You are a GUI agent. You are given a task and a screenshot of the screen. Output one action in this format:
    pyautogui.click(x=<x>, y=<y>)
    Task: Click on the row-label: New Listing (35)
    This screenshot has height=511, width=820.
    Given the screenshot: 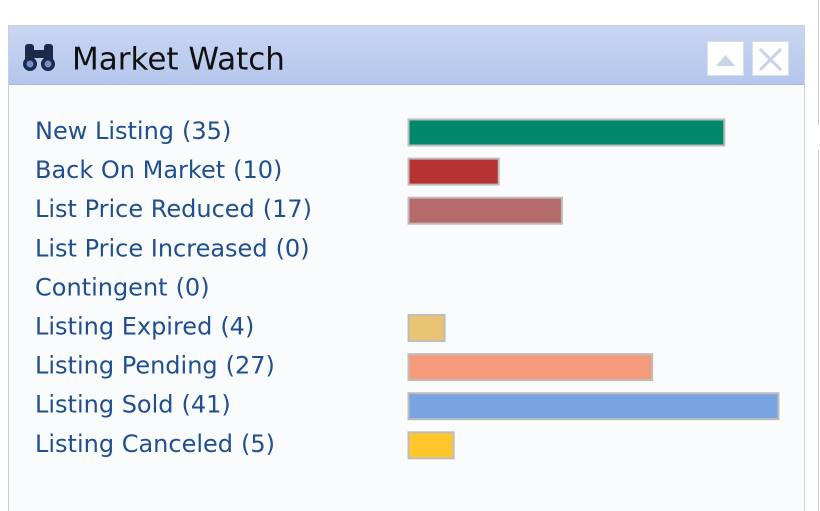 What is the action you would take?
    pyautogui.click(x=133, y=131)
    